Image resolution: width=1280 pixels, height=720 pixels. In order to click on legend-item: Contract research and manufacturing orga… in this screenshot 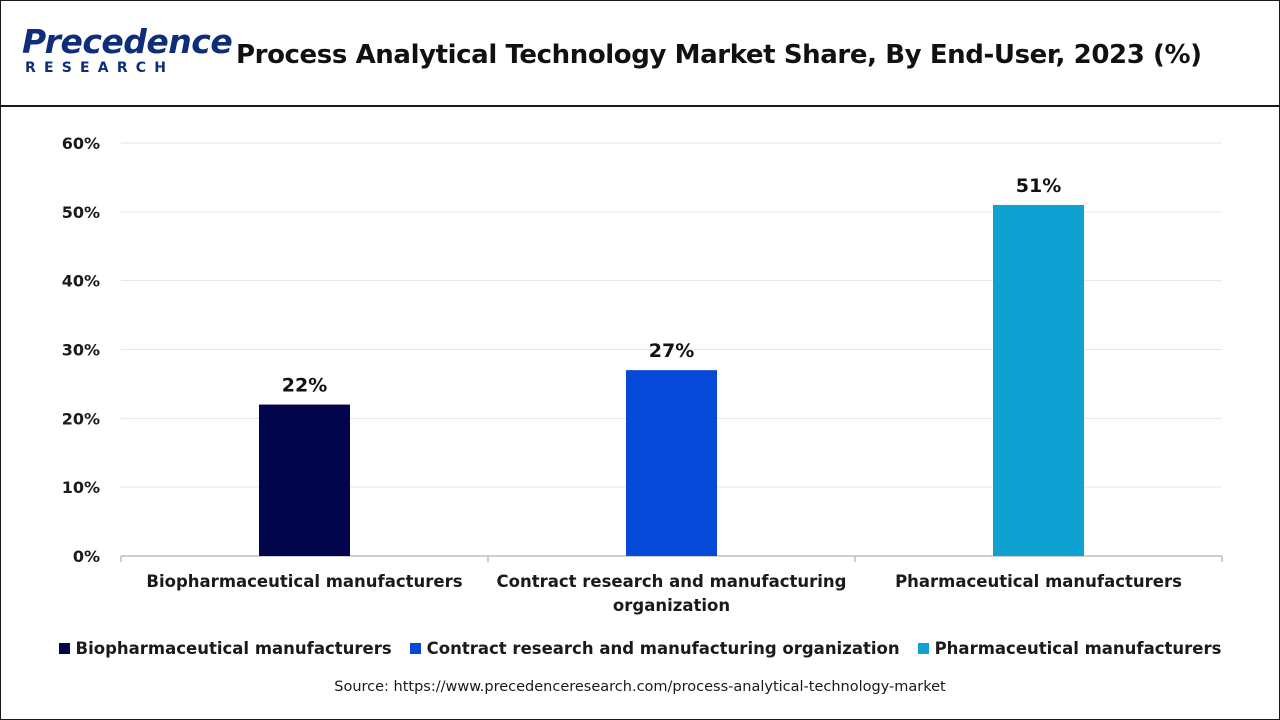, I will do `click(654, 648)`.